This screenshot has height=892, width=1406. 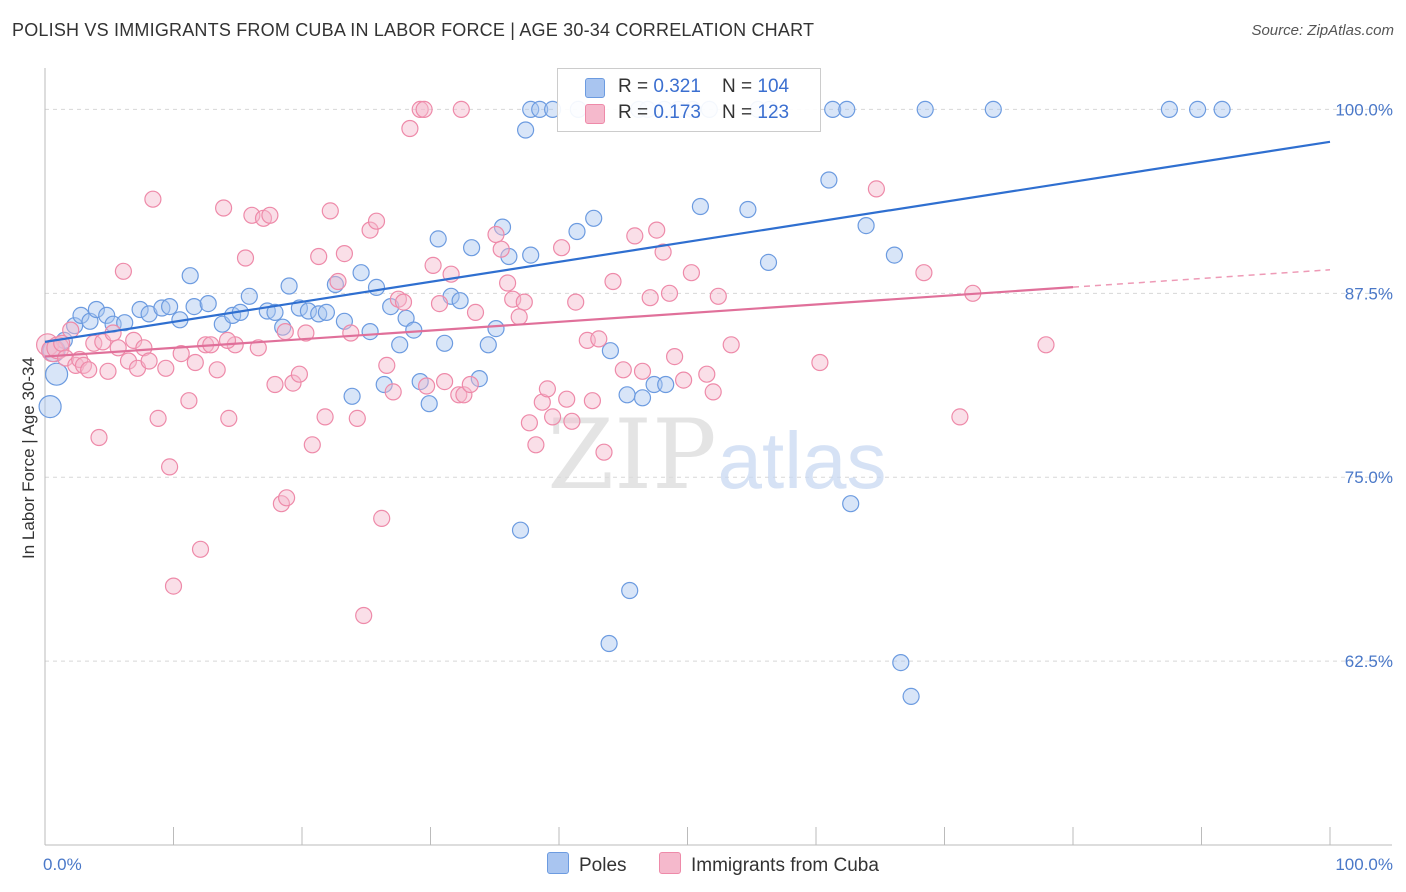 What do you see at coordinates (558, 863) in the screenshot?
I see `legend-poles-swatch` at bounding box center [558, 863].